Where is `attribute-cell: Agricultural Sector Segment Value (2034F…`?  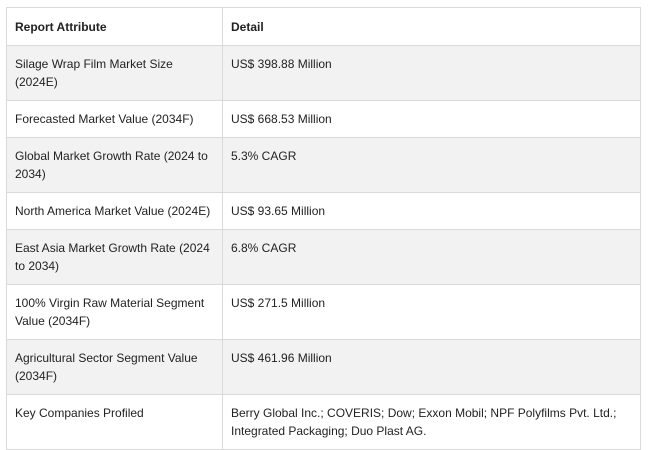
attribute-cell: Agricultural Sector Segment Value (2034F… is located at coordinates (114, 367).